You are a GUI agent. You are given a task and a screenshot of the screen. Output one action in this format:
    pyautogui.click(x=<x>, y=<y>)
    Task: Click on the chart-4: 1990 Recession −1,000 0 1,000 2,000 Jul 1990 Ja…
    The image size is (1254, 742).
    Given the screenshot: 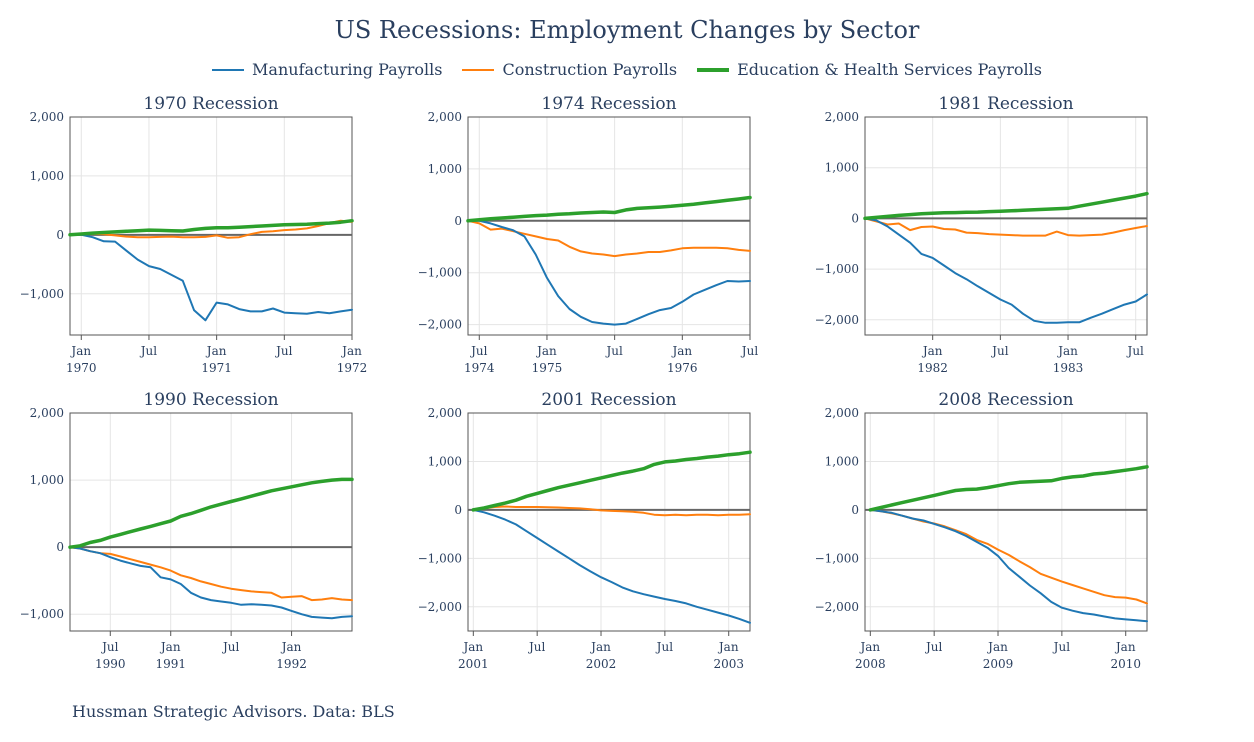 What is the action you would take?
    pyautogui.click(x=187, y=530)
    